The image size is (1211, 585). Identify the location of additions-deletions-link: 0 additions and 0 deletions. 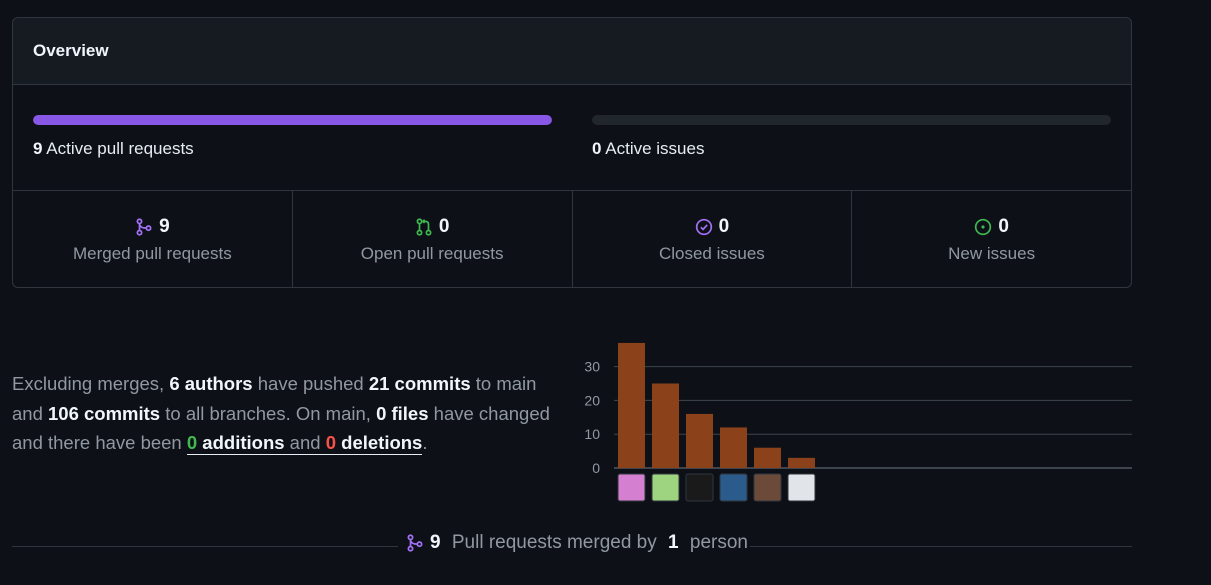
(304, 443).